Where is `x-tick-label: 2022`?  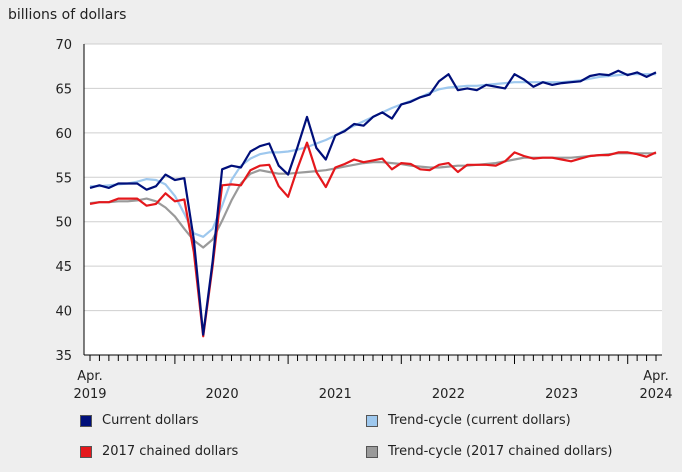
x-tick-label: 2022 is located at coordinates (448, 394).